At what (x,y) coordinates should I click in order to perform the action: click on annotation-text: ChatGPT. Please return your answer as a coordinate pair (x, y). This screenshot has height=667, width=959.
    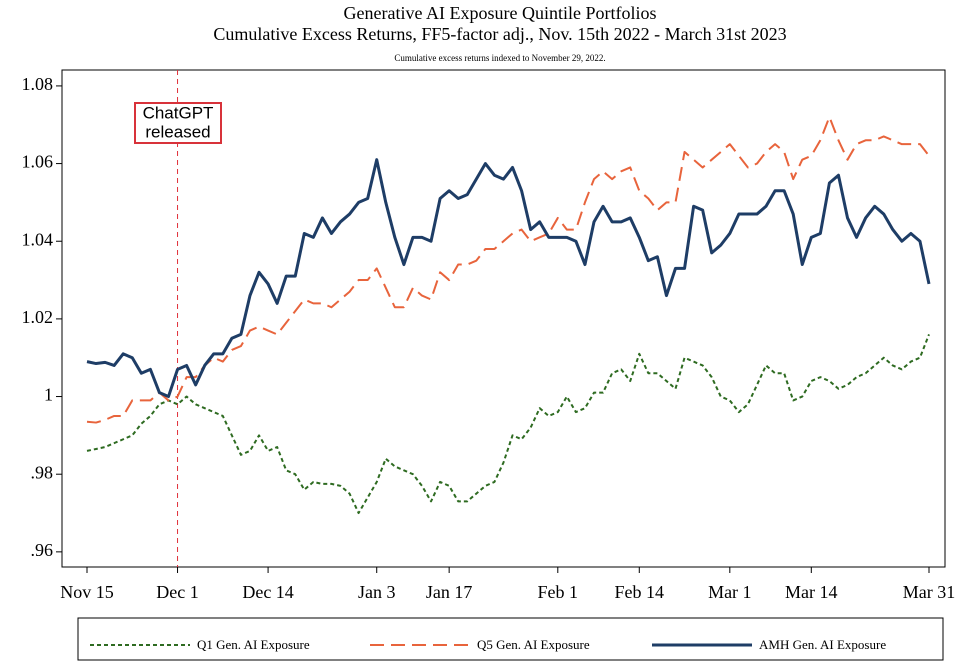
    Looking at the image, I should click on (178, 112).